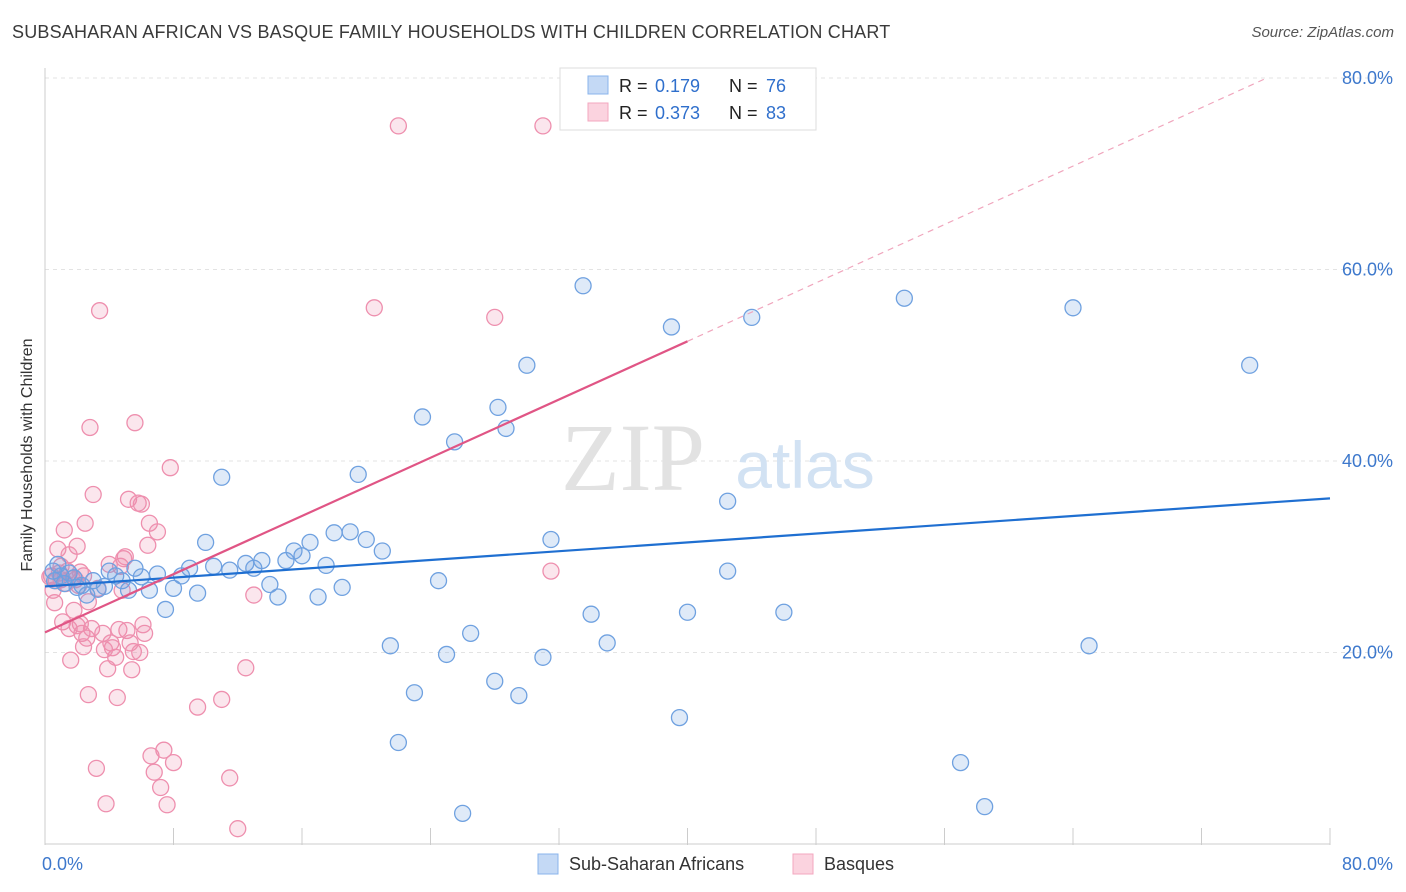  Describe the element at coordinates (718, 457) in the screenshot. I see `watermark: ZIP atlas` at that location.